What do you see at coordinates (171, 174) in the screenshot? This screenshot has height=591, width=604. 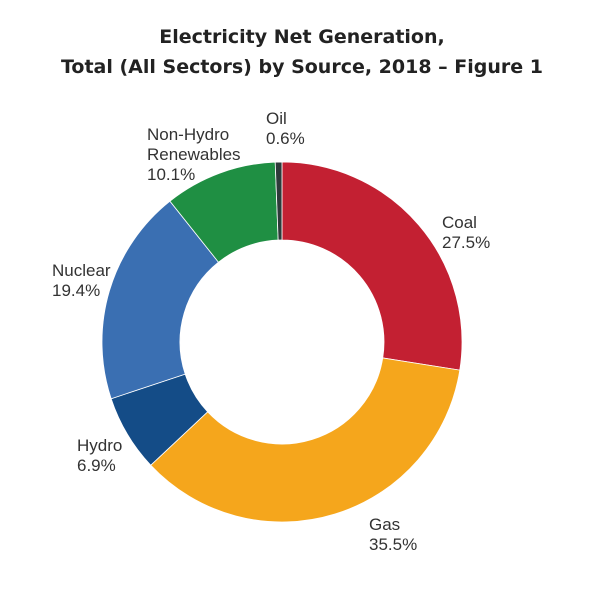 I see `value-label-non-hydro-renewables: 10.1%` at bounding box center [171, 174].